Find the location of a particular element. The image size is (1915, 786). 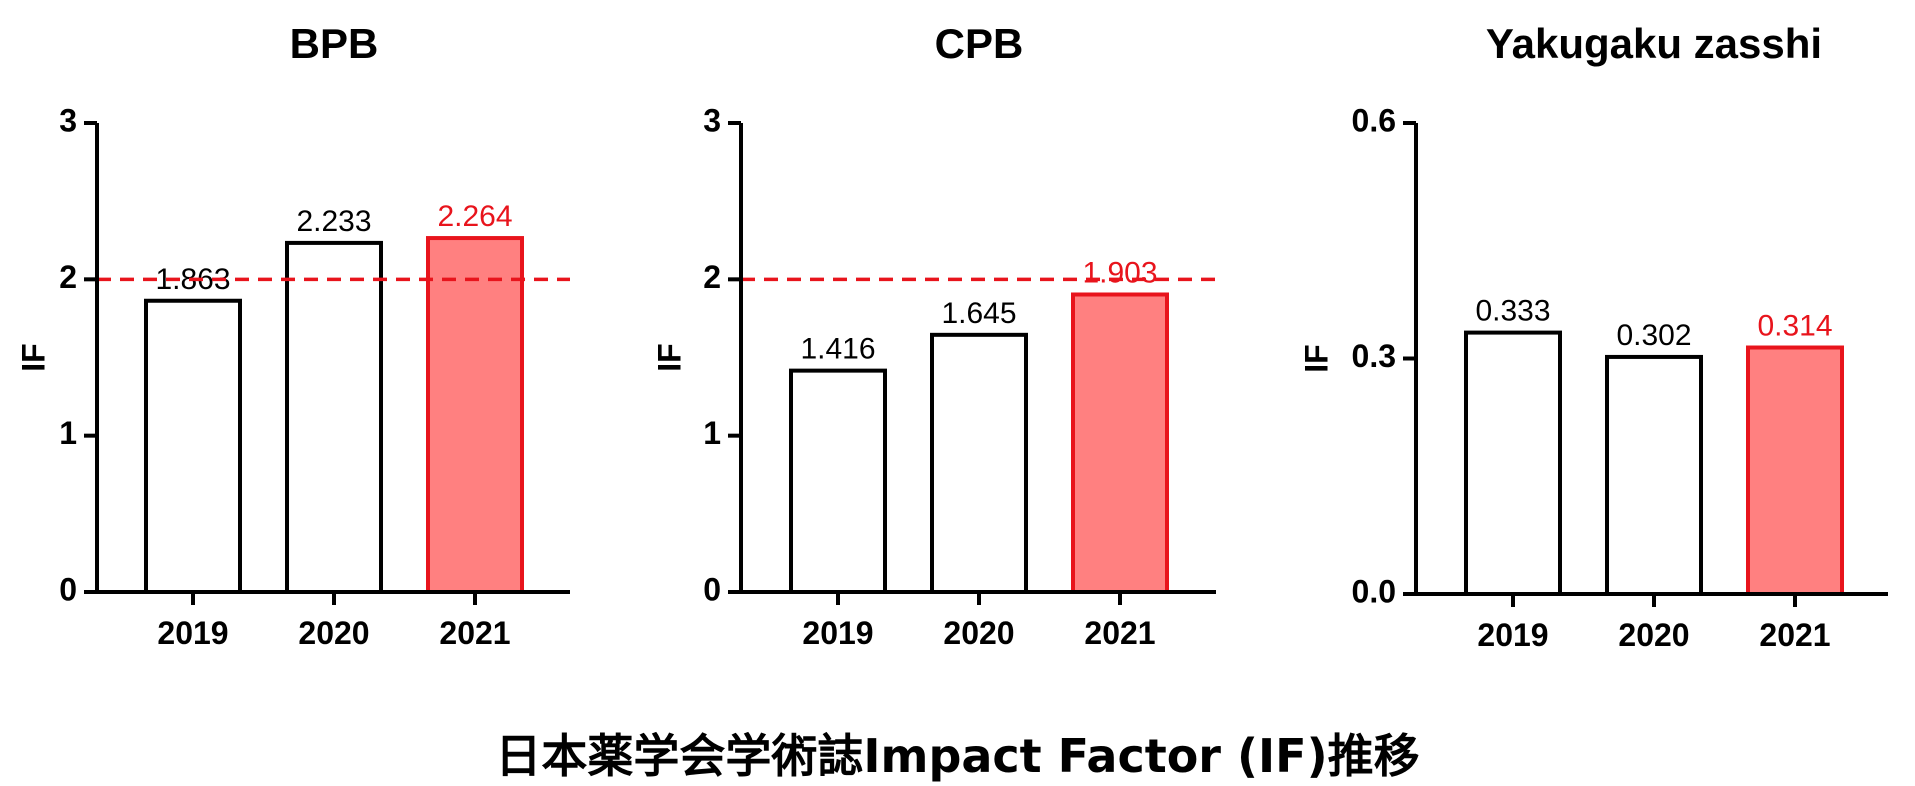

bar-value-label: 2.264 is located at coordinates (474, 216).